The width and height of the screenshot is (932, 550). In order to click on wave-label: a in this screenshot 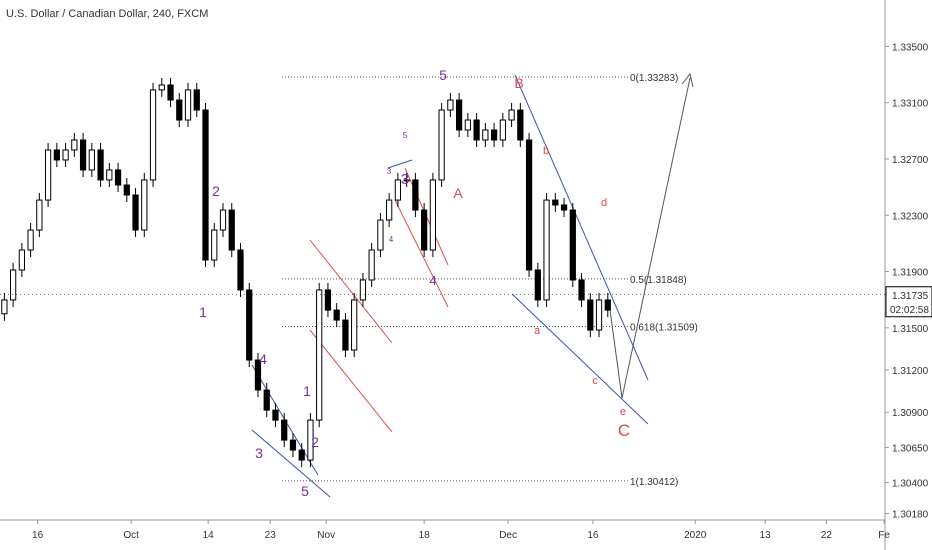, I will do `click(537, 331)`.